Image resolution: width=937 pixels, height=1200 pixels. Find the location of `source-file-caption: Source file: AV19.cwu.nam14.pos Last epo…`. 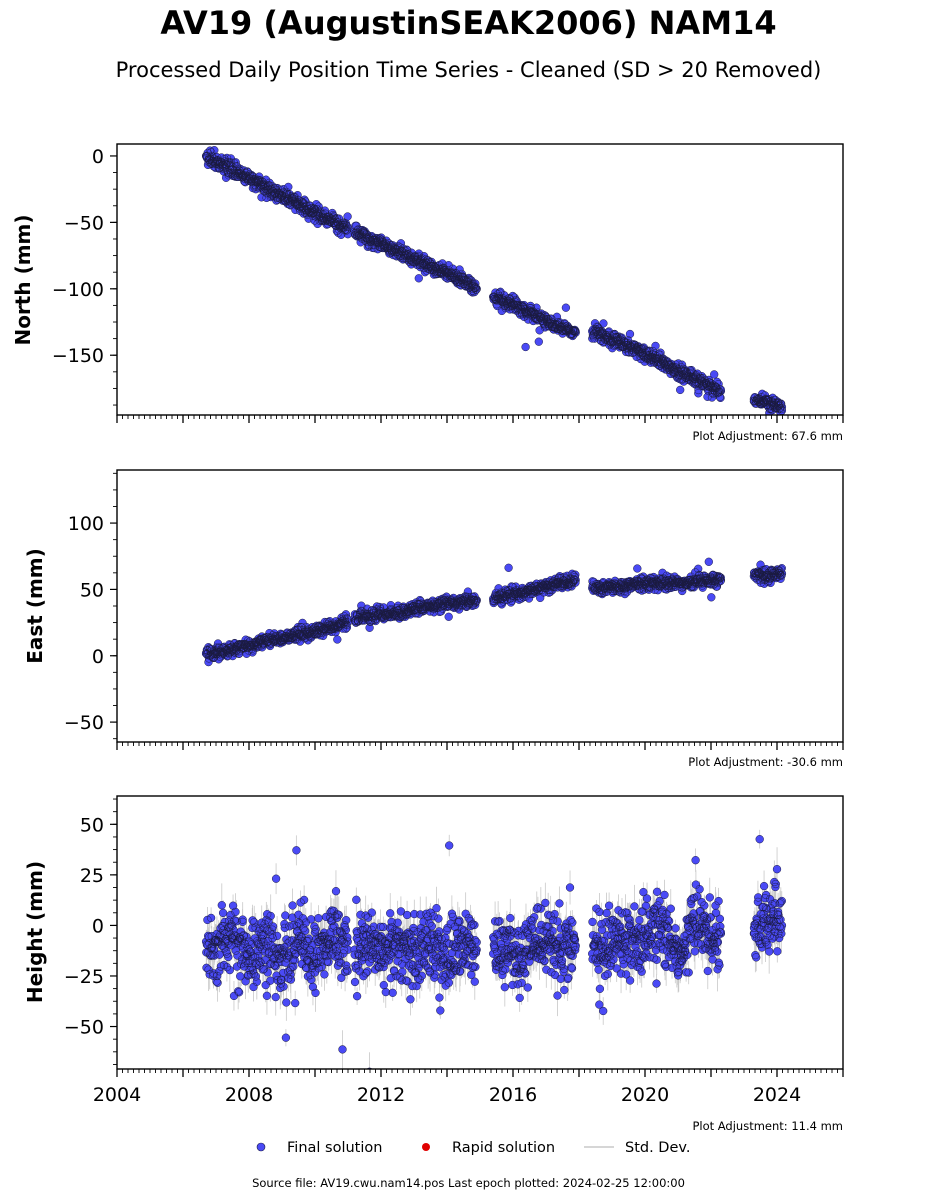

source-file-caption: Source file: AV19.cwu.nam14.pos Last epo… is located at coordinates (468, 1183).